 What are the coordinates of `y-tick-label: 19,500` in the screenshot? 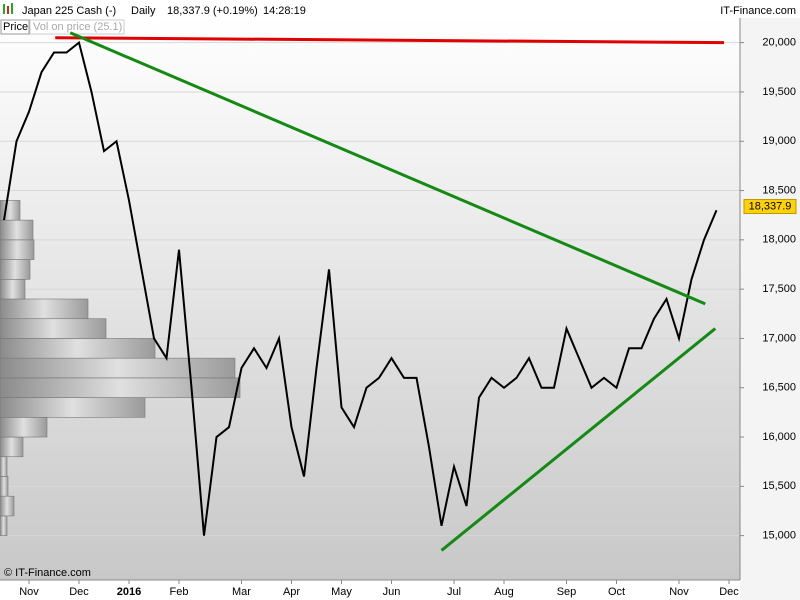 It's located at (779, 92).